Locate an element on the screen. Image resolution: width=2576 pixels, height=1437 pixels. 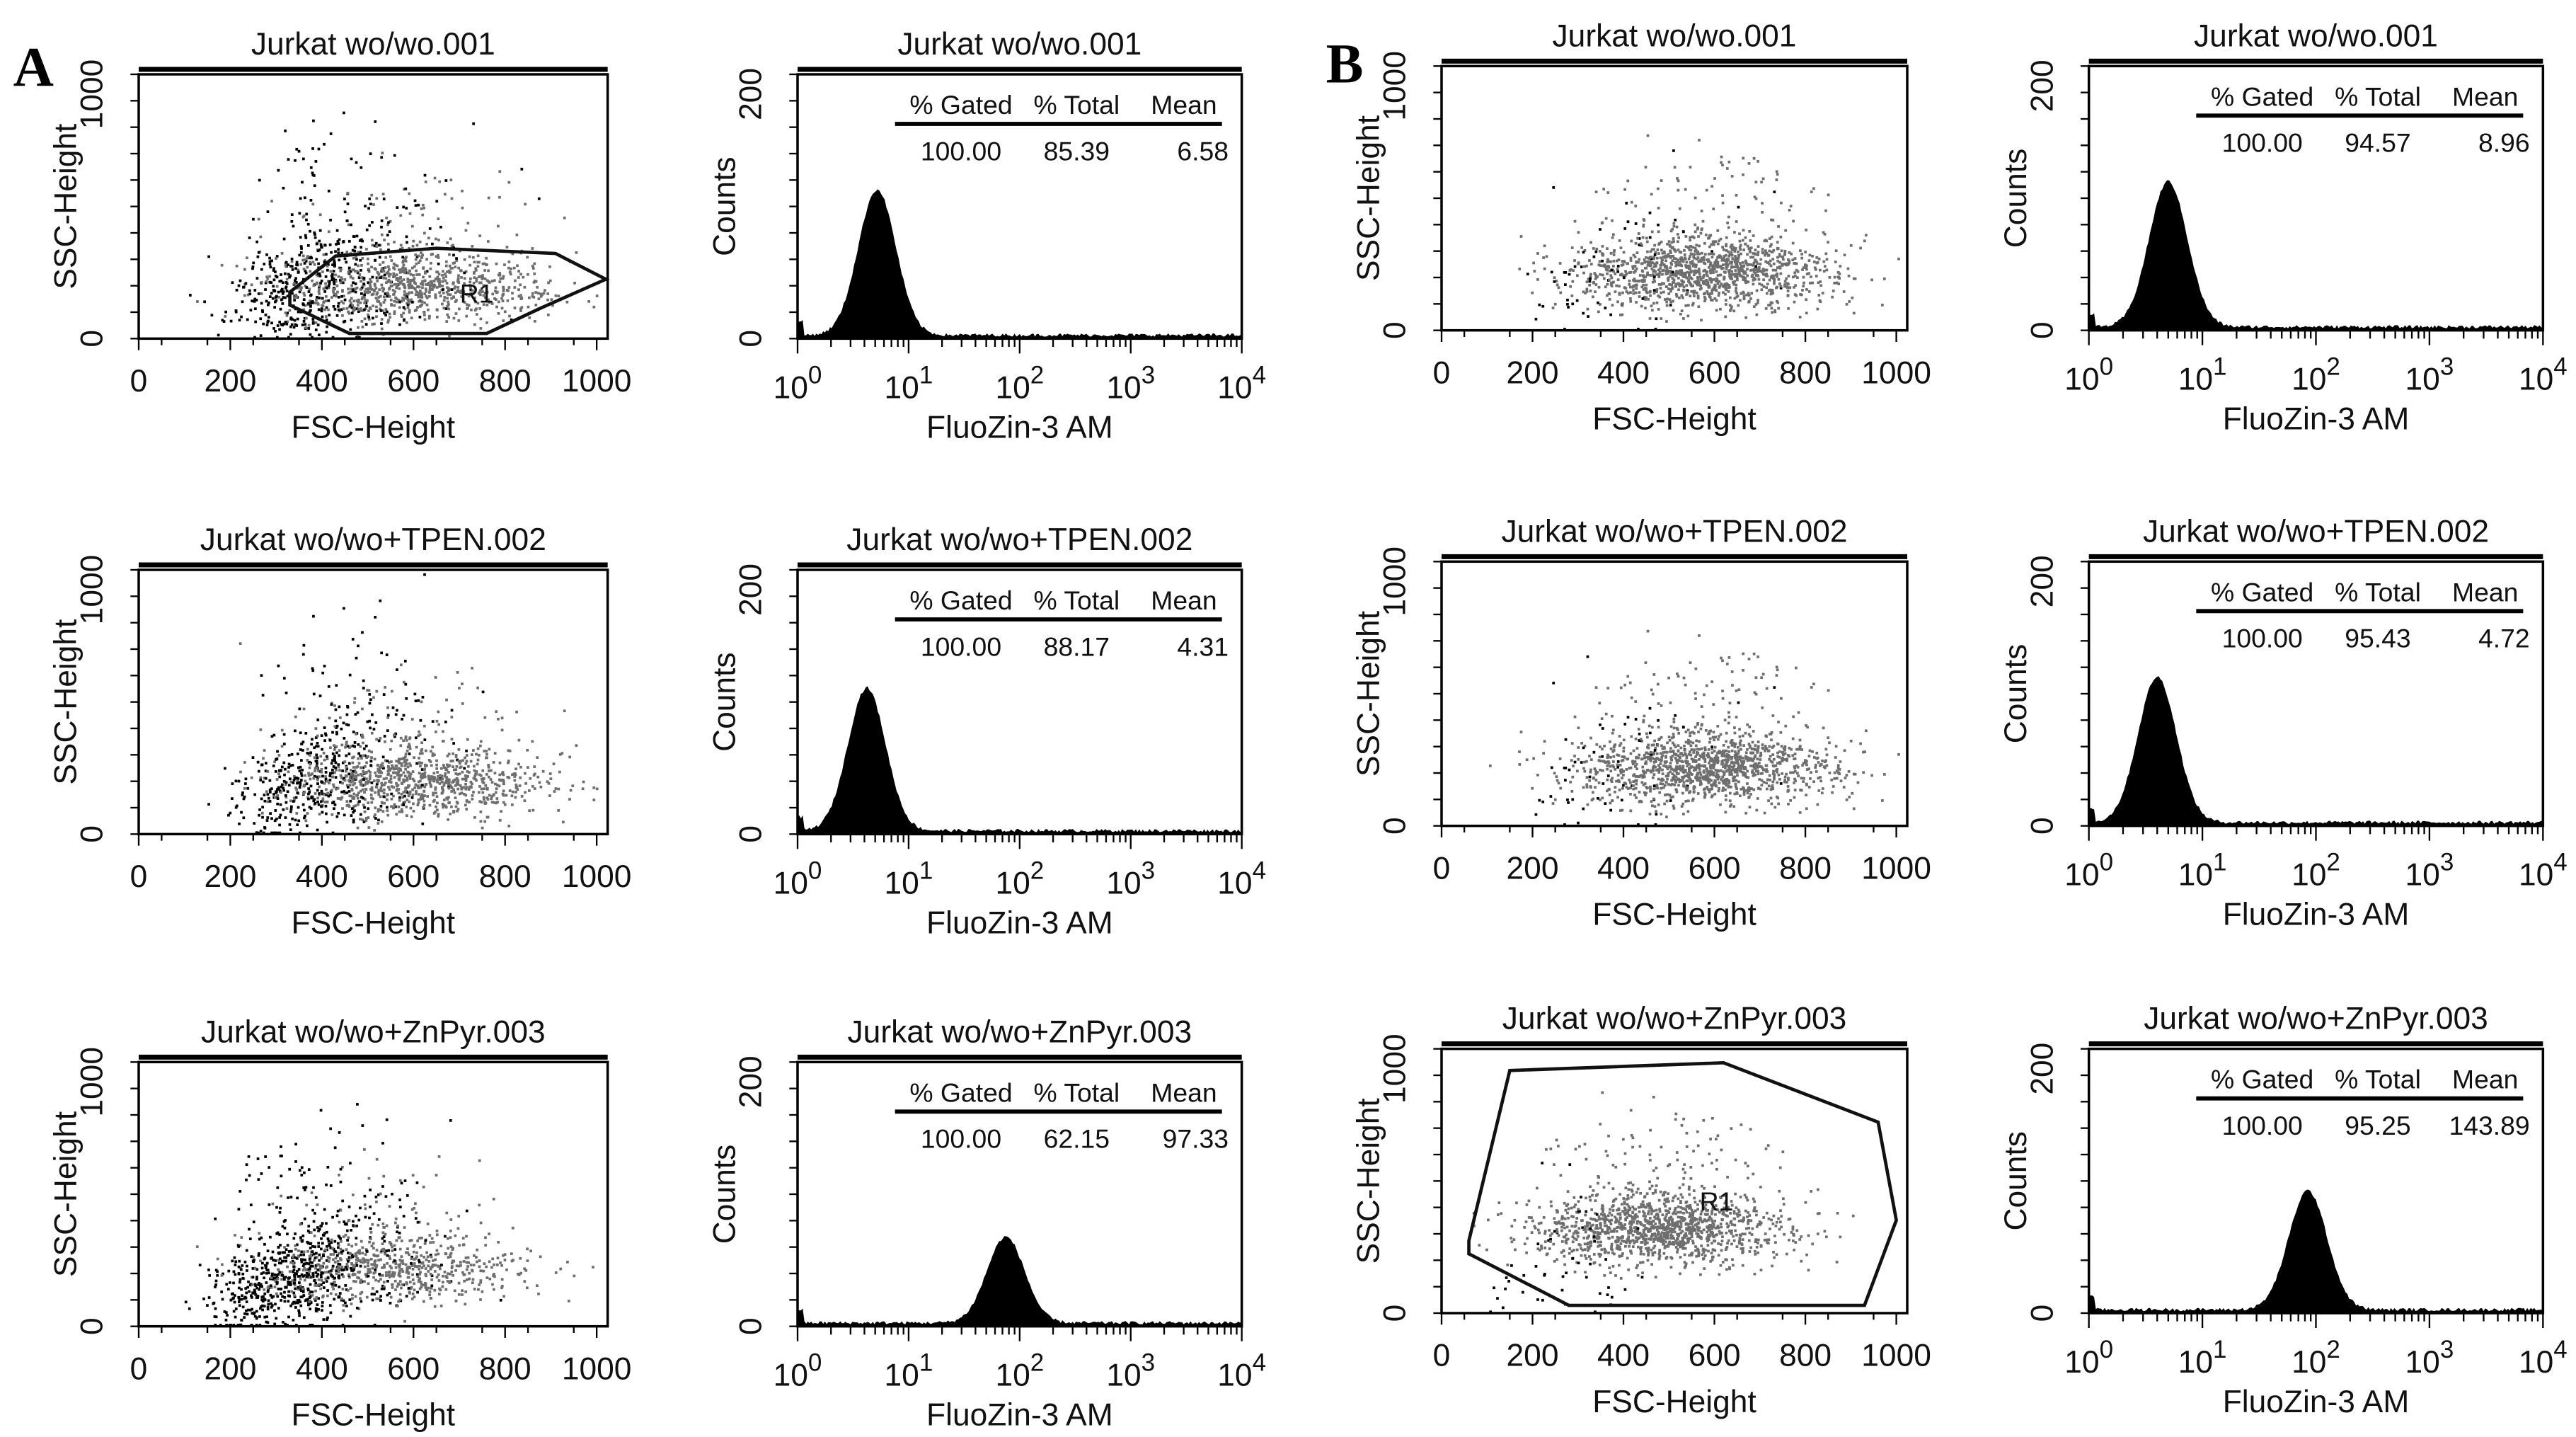
stats-value: 100.00 is located at coordinates (2262, 143).